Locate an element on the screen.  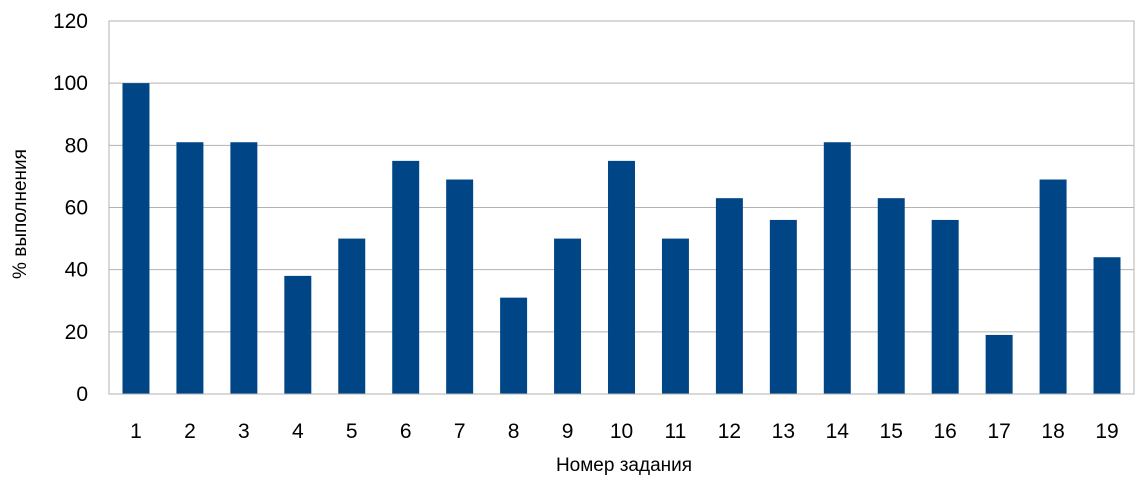
x-tick-label: 7 is located at coordinates (460, 431).